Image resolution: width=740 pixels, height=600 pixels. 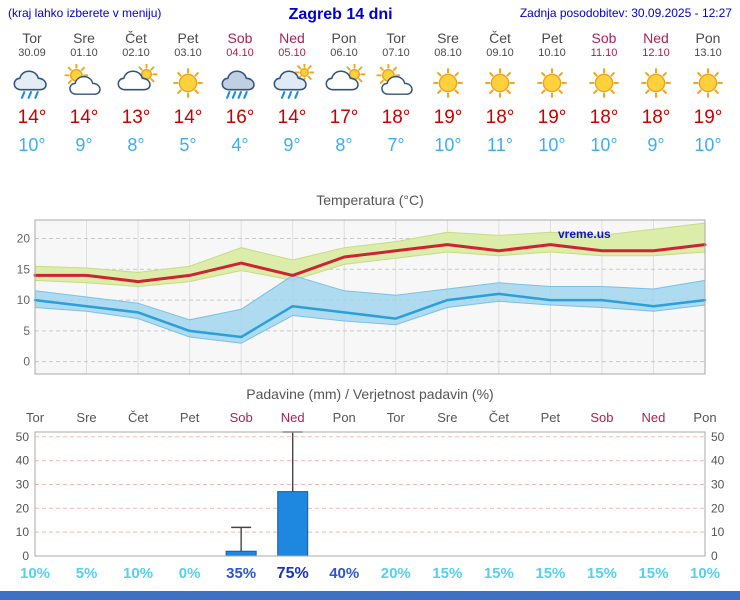 I want to click on precip-day-label: Ned, so click(x=293, y=417).